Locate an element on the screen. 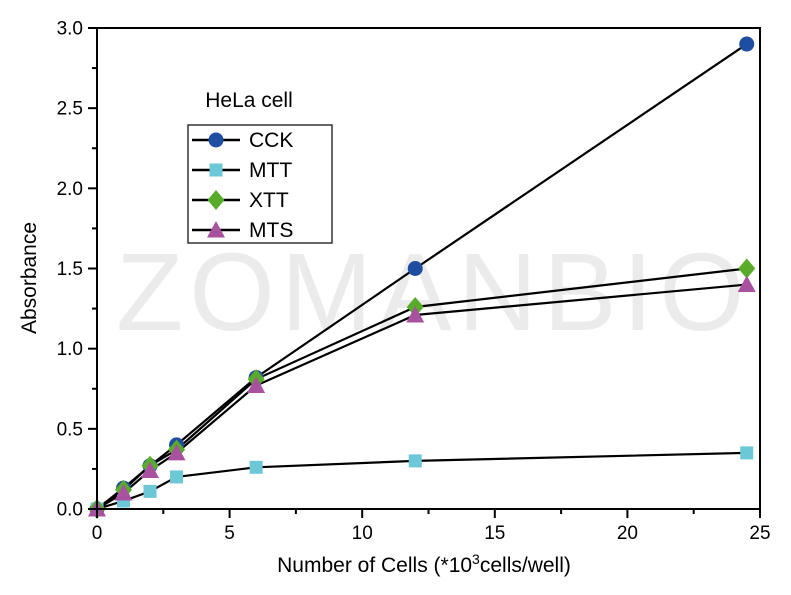 This screenshot has width=791, height=595. series-line-mtt is located at coordinates (421, 481).